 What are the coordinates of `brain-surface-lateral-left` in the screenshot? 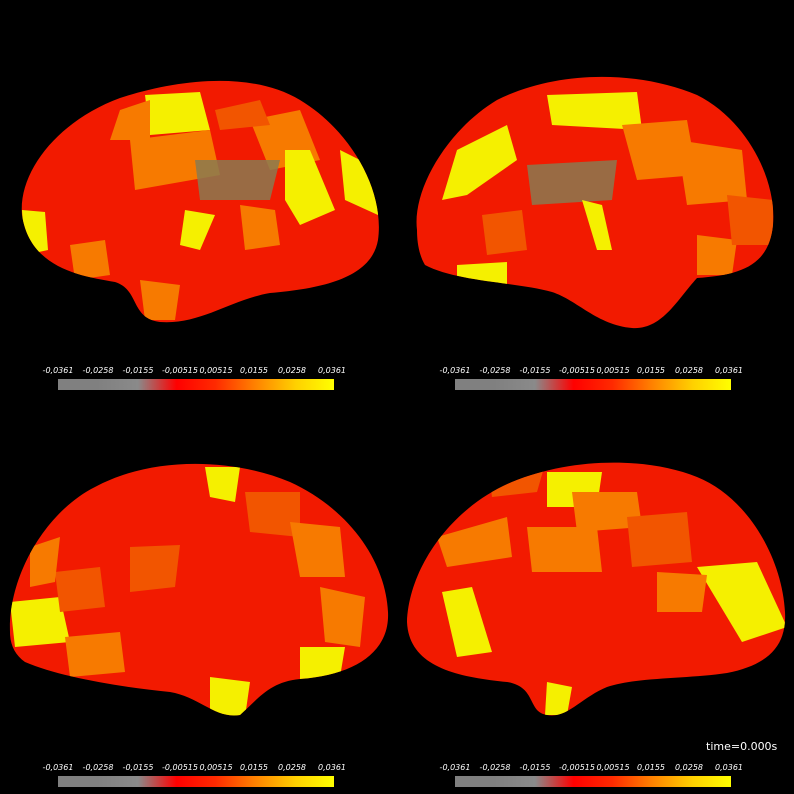 It's located at (200, 201).